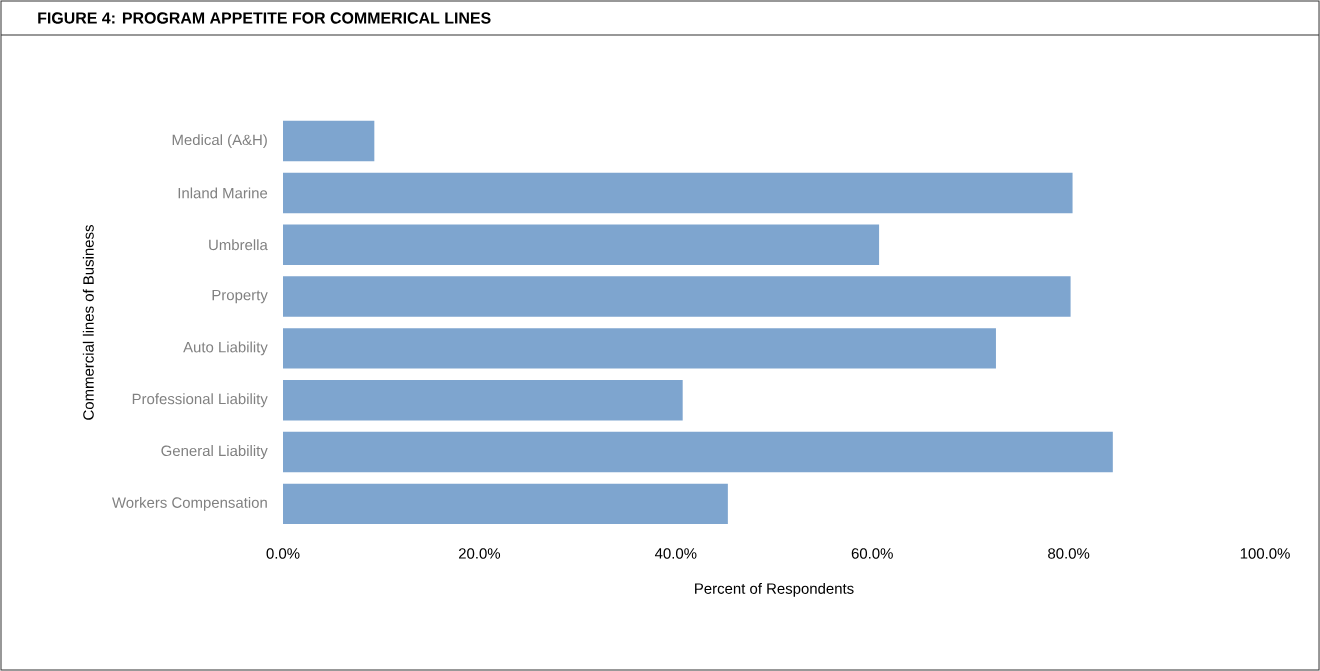 This screenshot has width=1320, height=671. I want to click on y-tick-label: General Liability, so click(214, 452).